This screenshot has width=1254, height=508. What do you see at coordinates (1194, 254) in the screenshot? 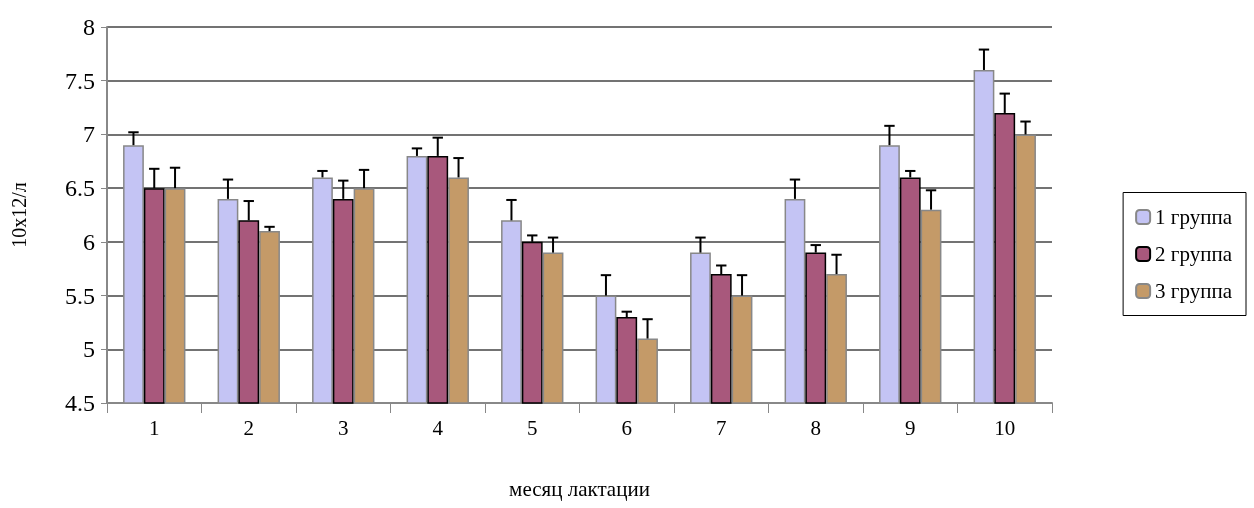
I see `legend-label: 2 группа` at bounding box center [1194, 254].